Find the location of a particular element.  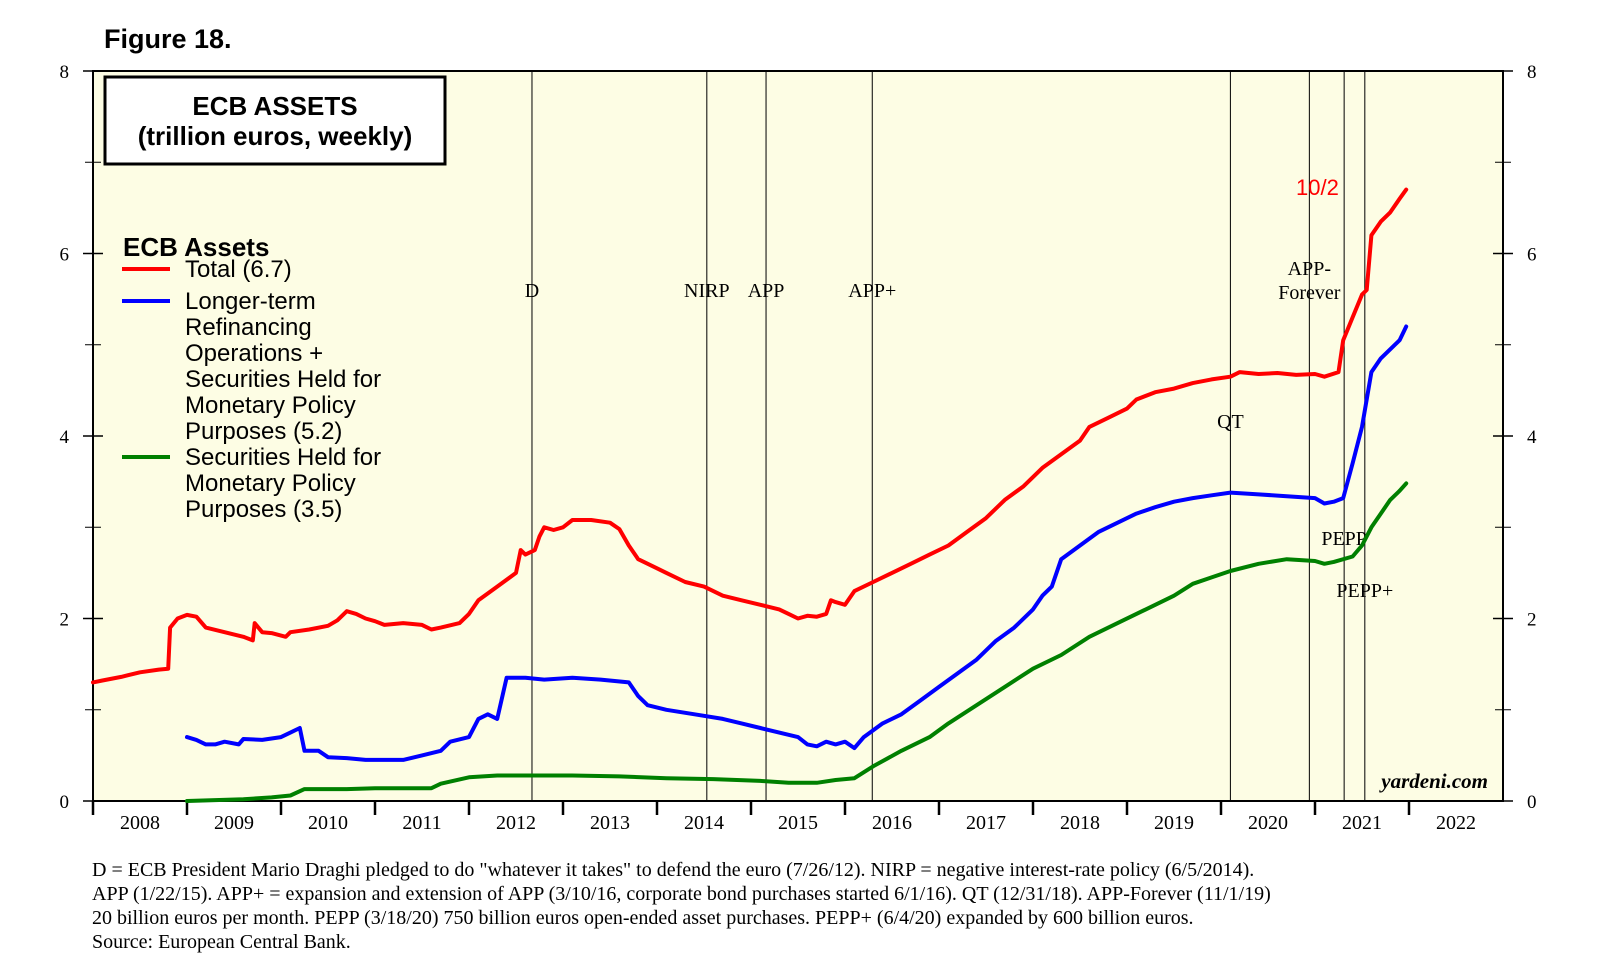

y-tick-label-left: 6 is located at coordinates (65, 255).